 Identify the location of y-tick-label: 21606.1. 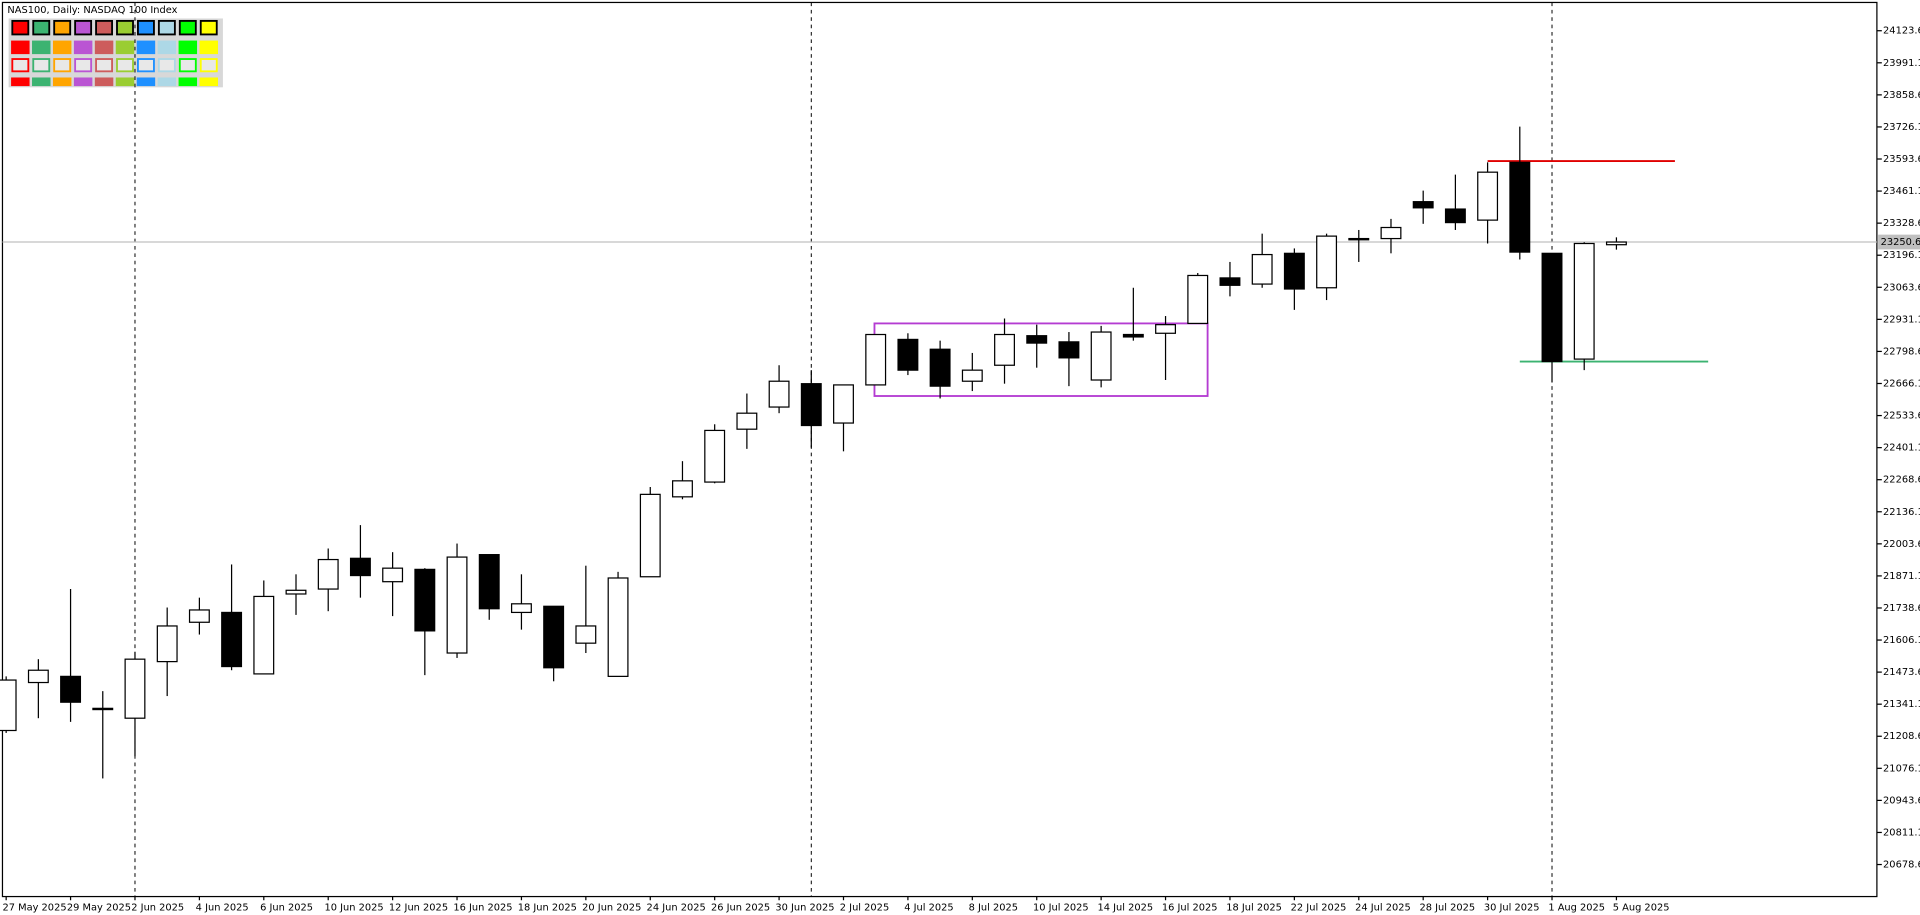
(1901, 640).